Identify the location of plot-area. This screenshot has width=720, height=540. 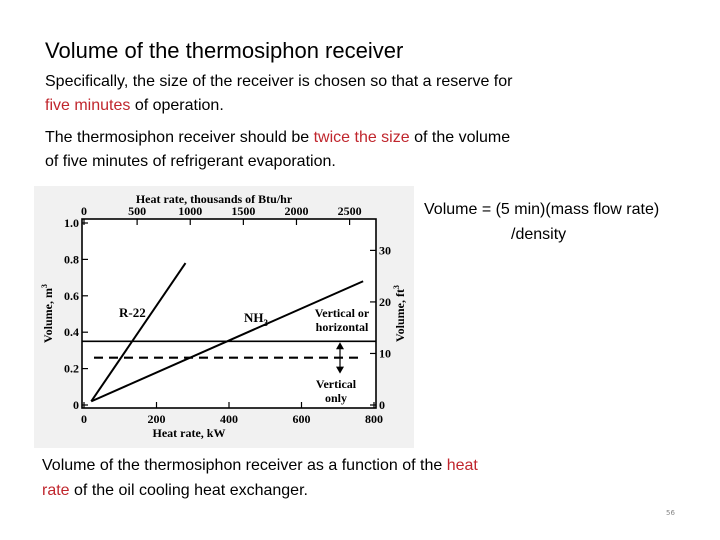
(229, 313).